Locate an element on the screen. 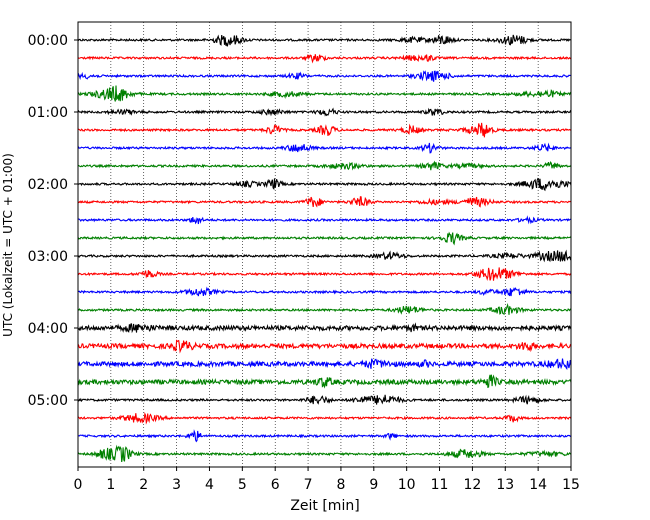  x-tick-label: 1 is located at coordinates (110, 485).